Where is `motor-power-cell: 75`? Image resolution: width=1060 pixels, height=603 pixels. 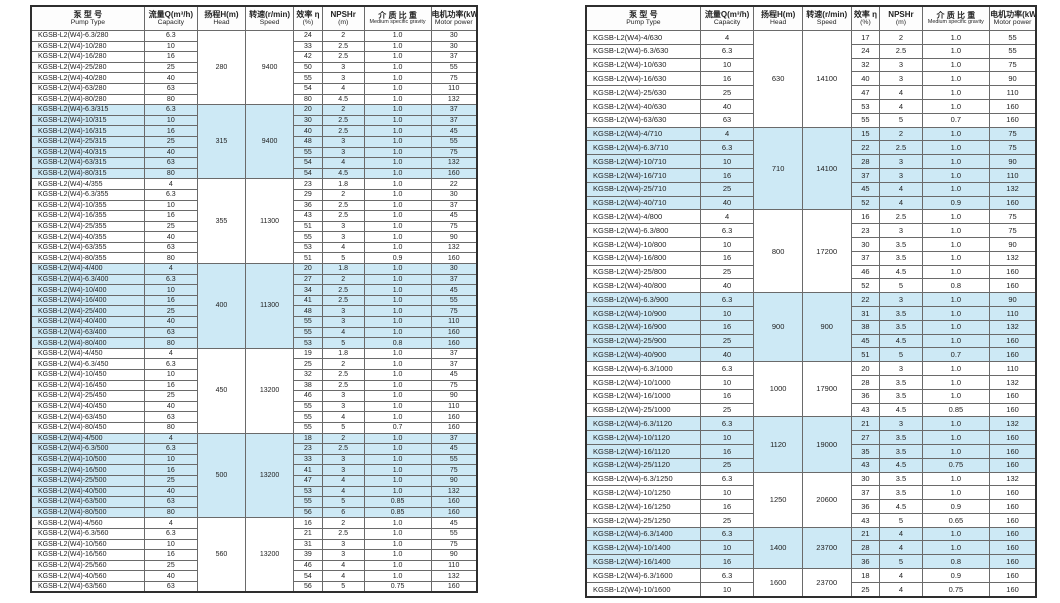 motor-power-cell: 75 is located at coordinates (454, 152).